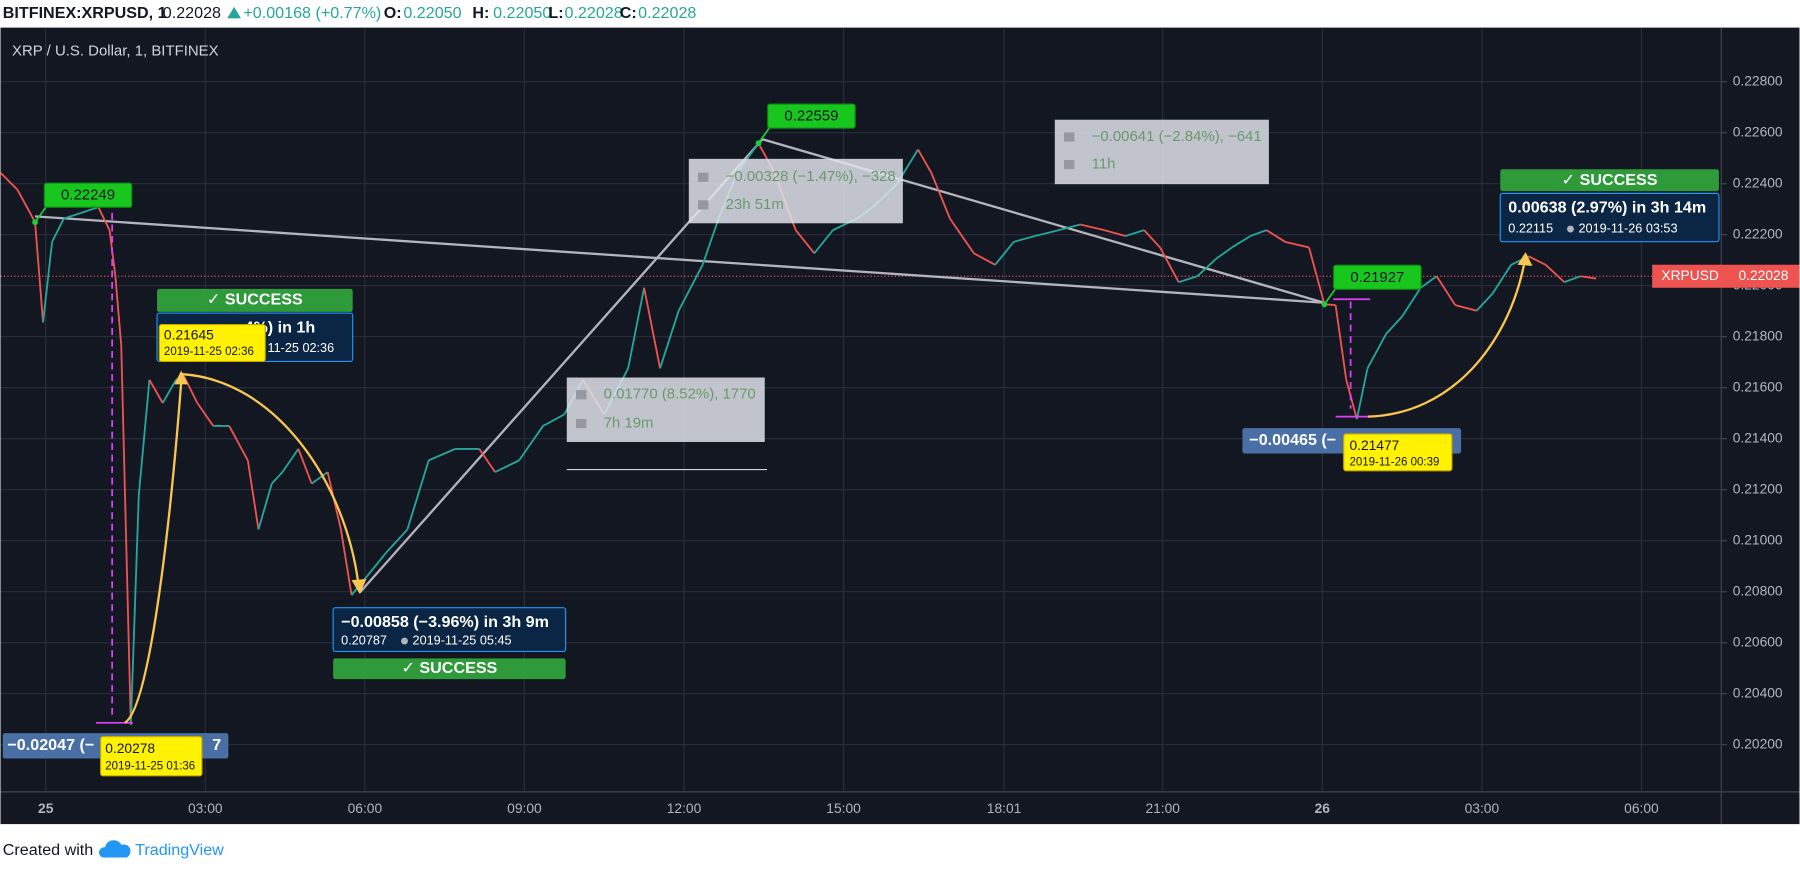 The image size is (1800, 869). Describe the element at coordinates (216, 745) in the screenshot. I see `failed-change: 7` at that location.